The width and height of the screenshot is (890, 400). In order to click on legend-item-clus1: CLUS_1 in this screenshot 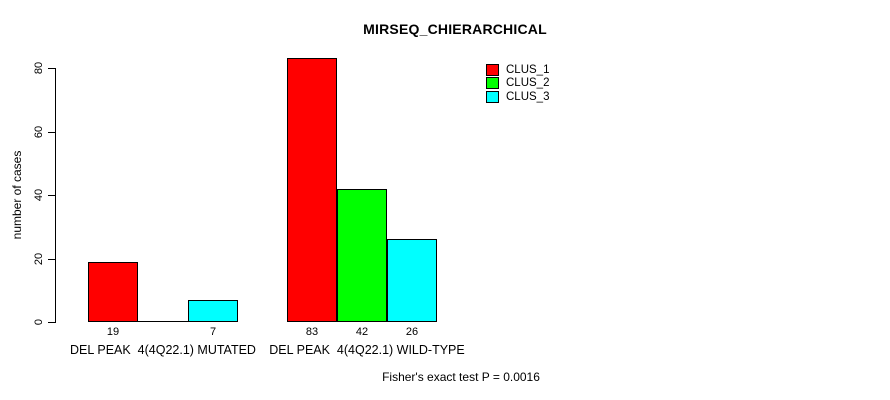, I will do `click(517, 70)`.